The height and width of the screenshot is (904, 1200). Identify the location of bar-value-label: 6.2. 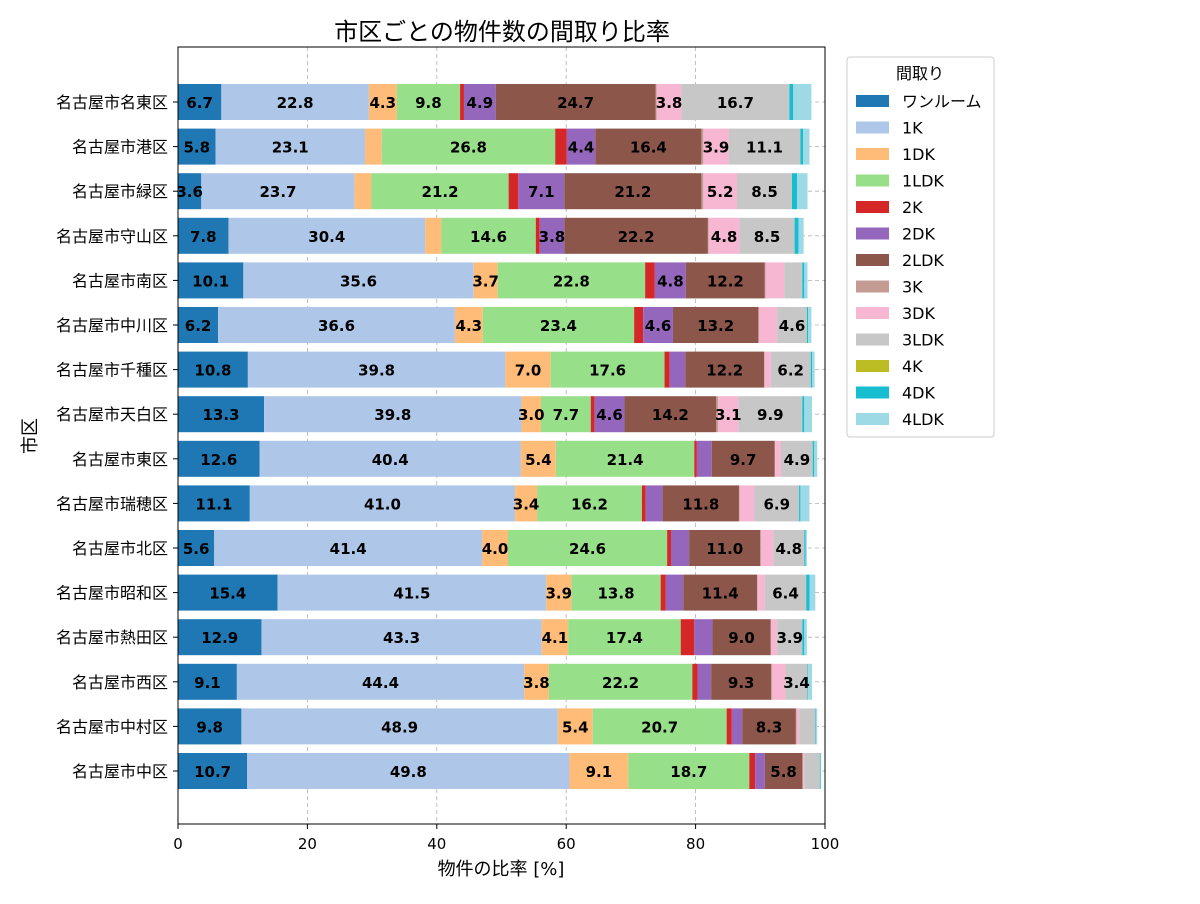
(198, 326).